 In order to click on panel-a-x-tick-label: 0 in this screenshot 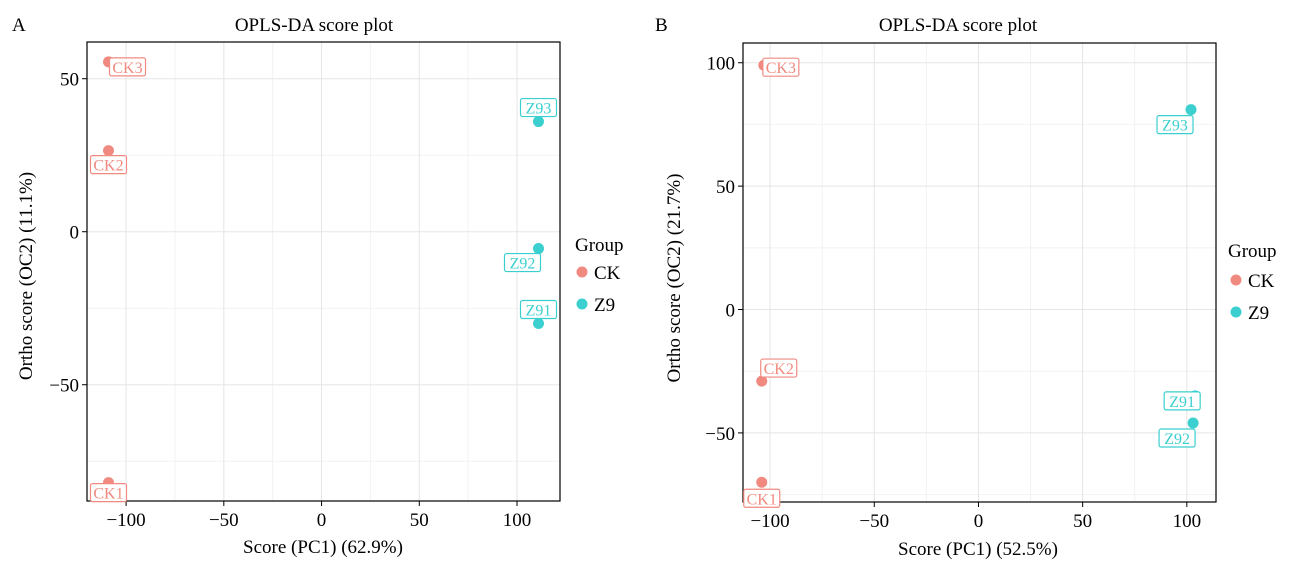, I will do `click(322, 520)`.